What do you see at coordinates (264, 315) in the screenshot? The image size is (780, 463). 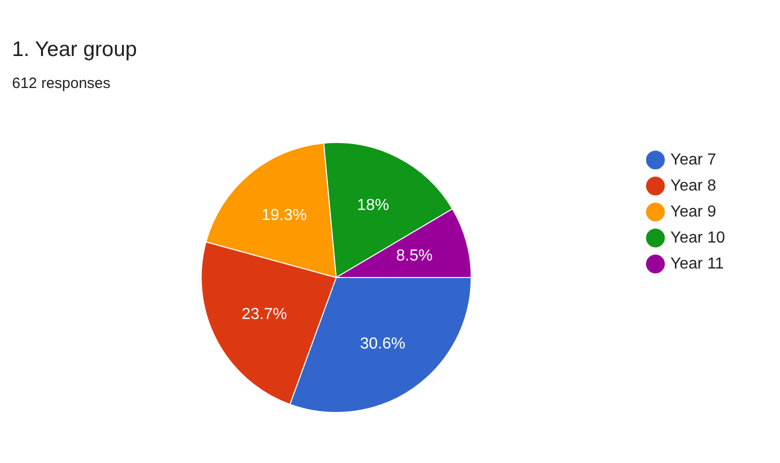 I see `data-label: 23.7%` at bounding box center [264, 315].